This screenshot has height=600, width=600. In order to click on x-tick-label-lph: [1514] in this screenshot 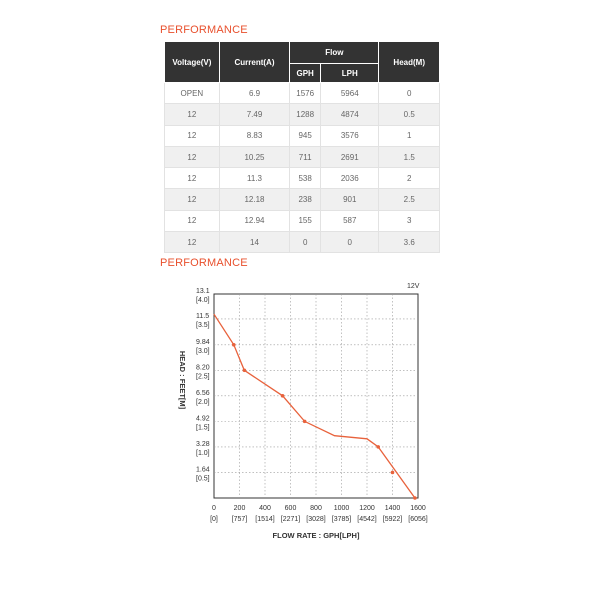, I will do `click(265, 519)`.